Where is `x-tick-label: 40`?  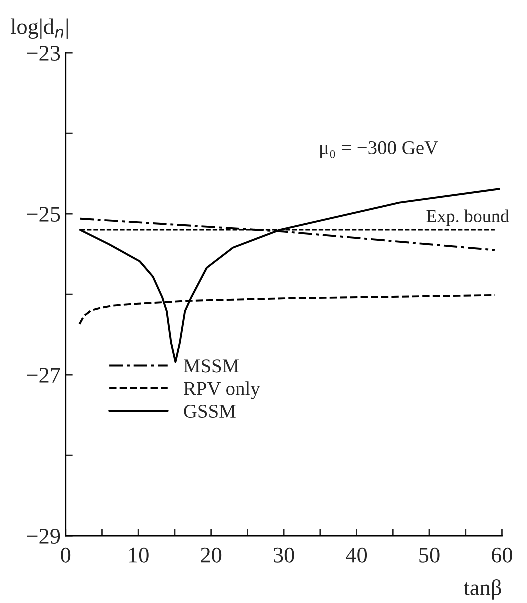 x-tick-label: 40 is located at coordinates (357, 555).